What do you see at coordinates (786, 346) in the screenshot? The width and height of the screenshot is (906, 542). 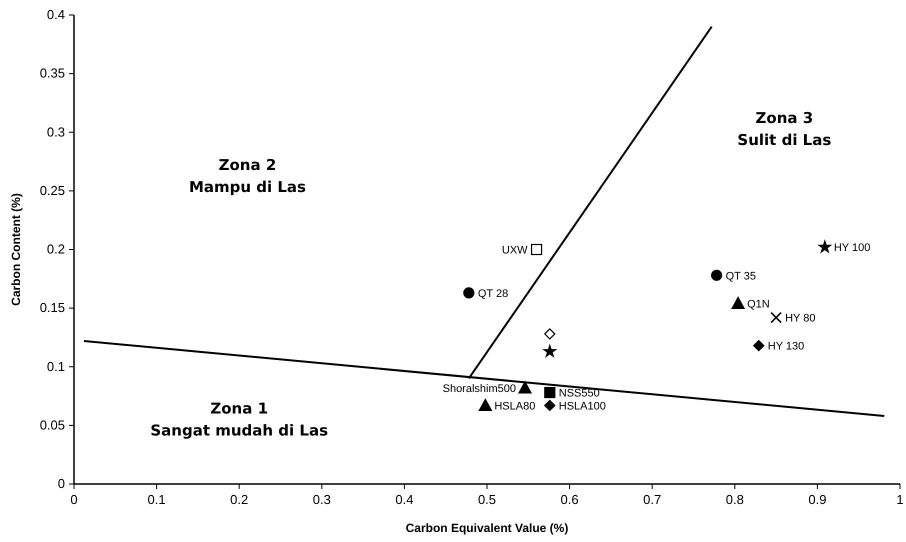 I see `series-label: HY 130` at bounding box center [786, 346].